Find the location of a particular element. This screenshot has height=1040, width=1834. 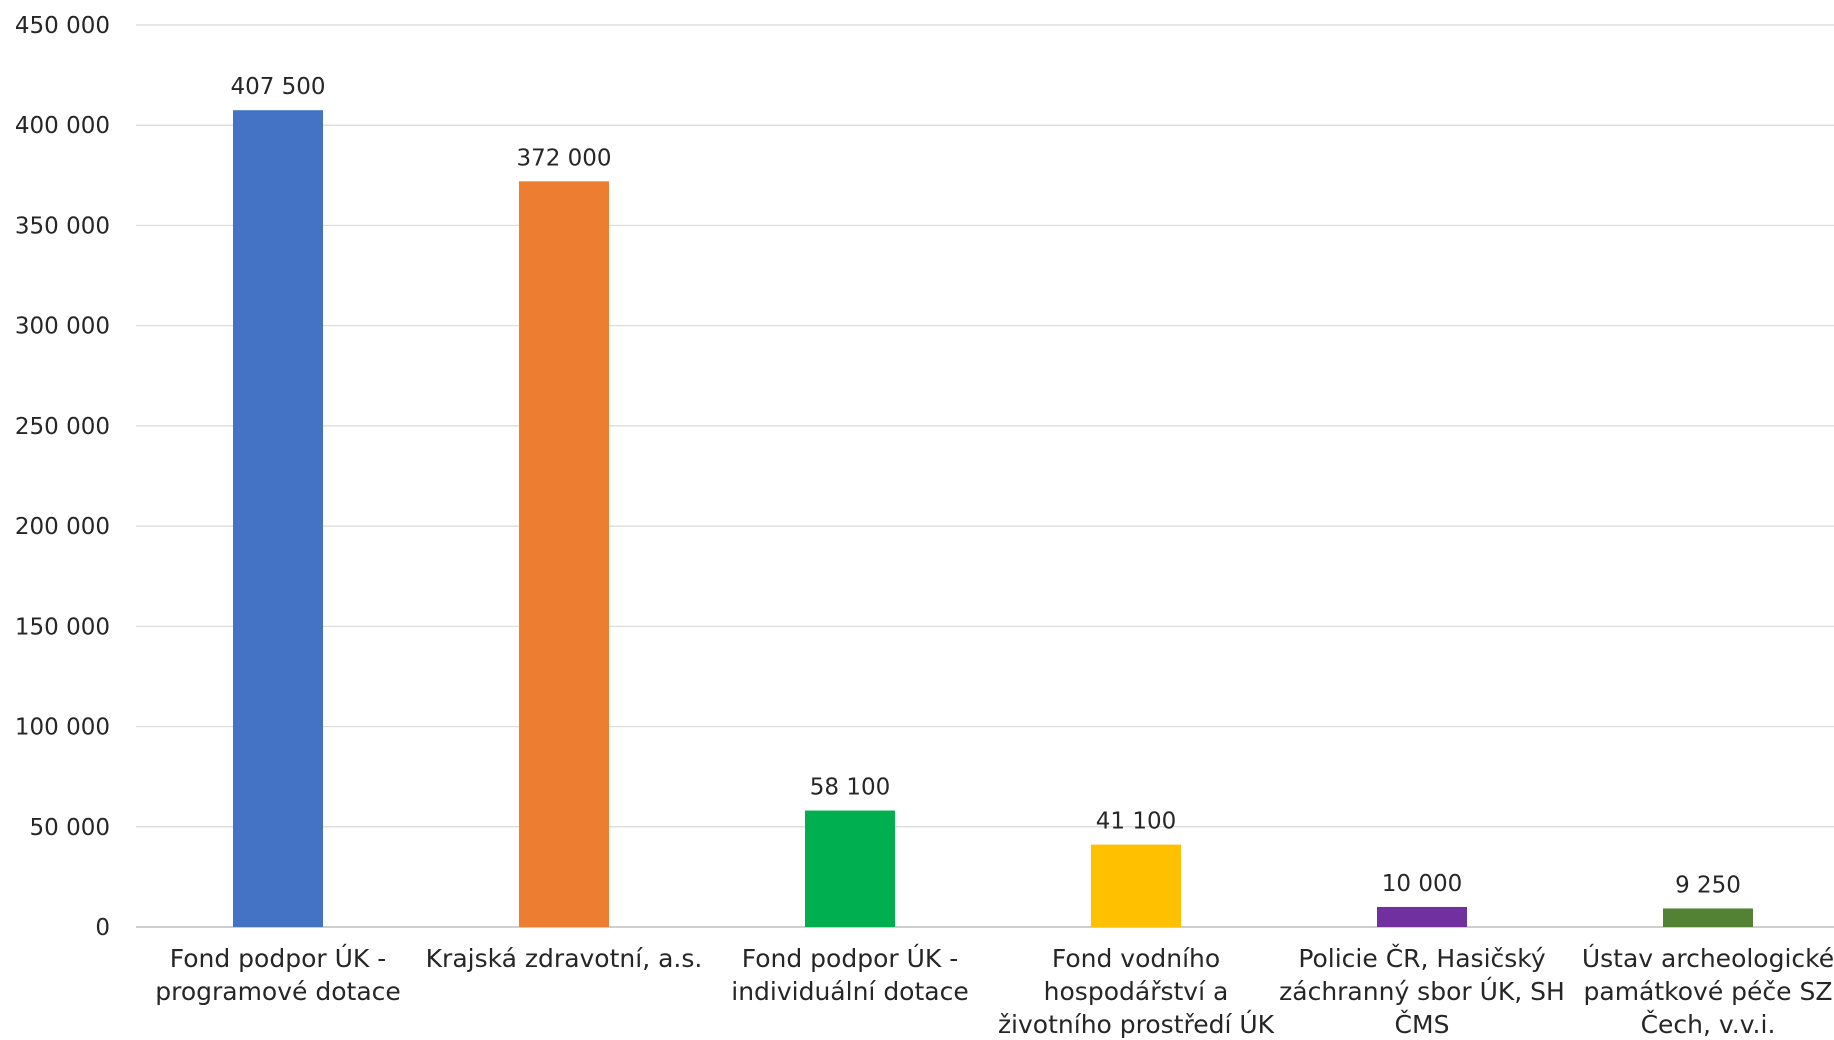

data-label: 58 100 is located at coordinates (850, 788).